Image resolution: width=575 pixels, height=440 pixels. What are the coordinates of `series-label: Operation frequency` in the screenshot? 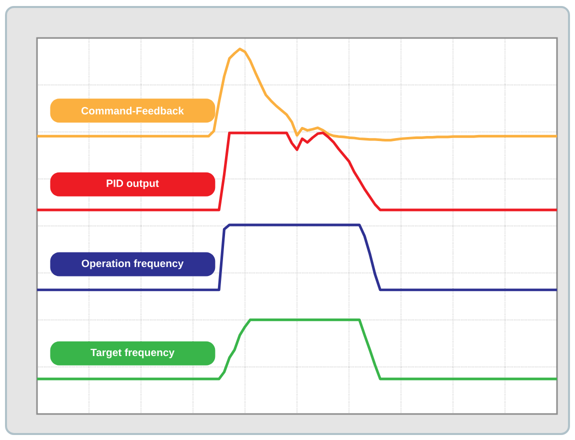 It's located at (133, 264).